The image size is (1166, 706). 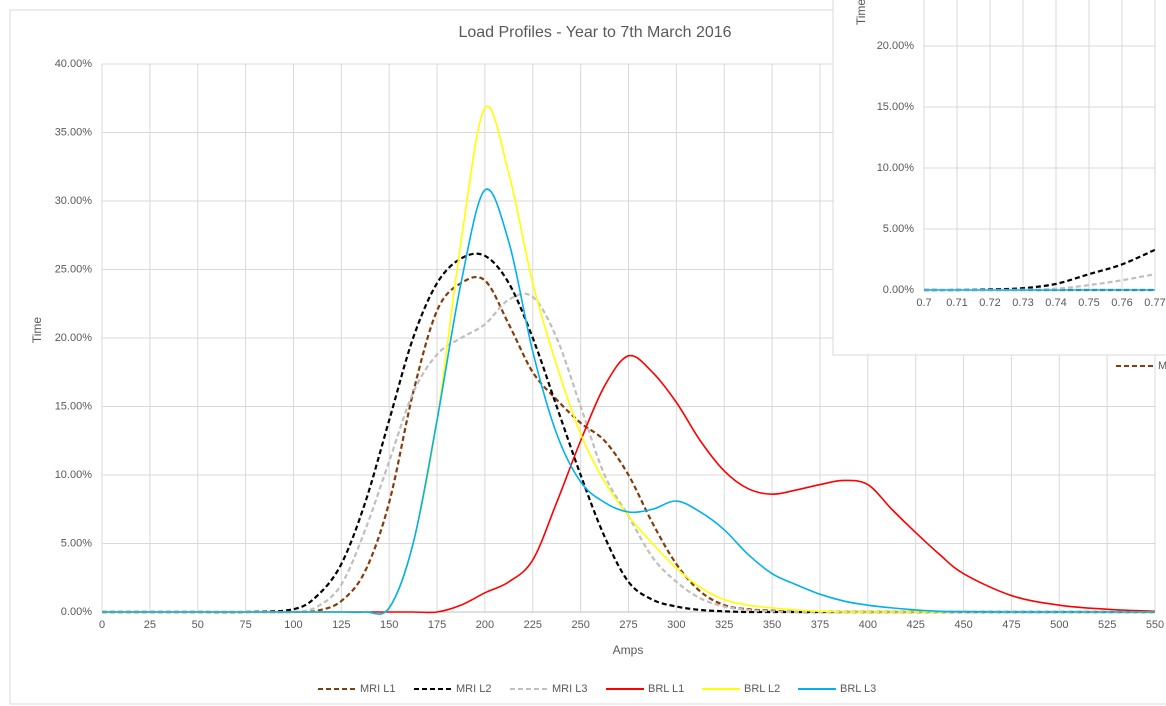 What do you see at coordinates (74, 132) in the screenshot?
I see `y-tick-label: 35.00%` at bounding box center [74, 132].